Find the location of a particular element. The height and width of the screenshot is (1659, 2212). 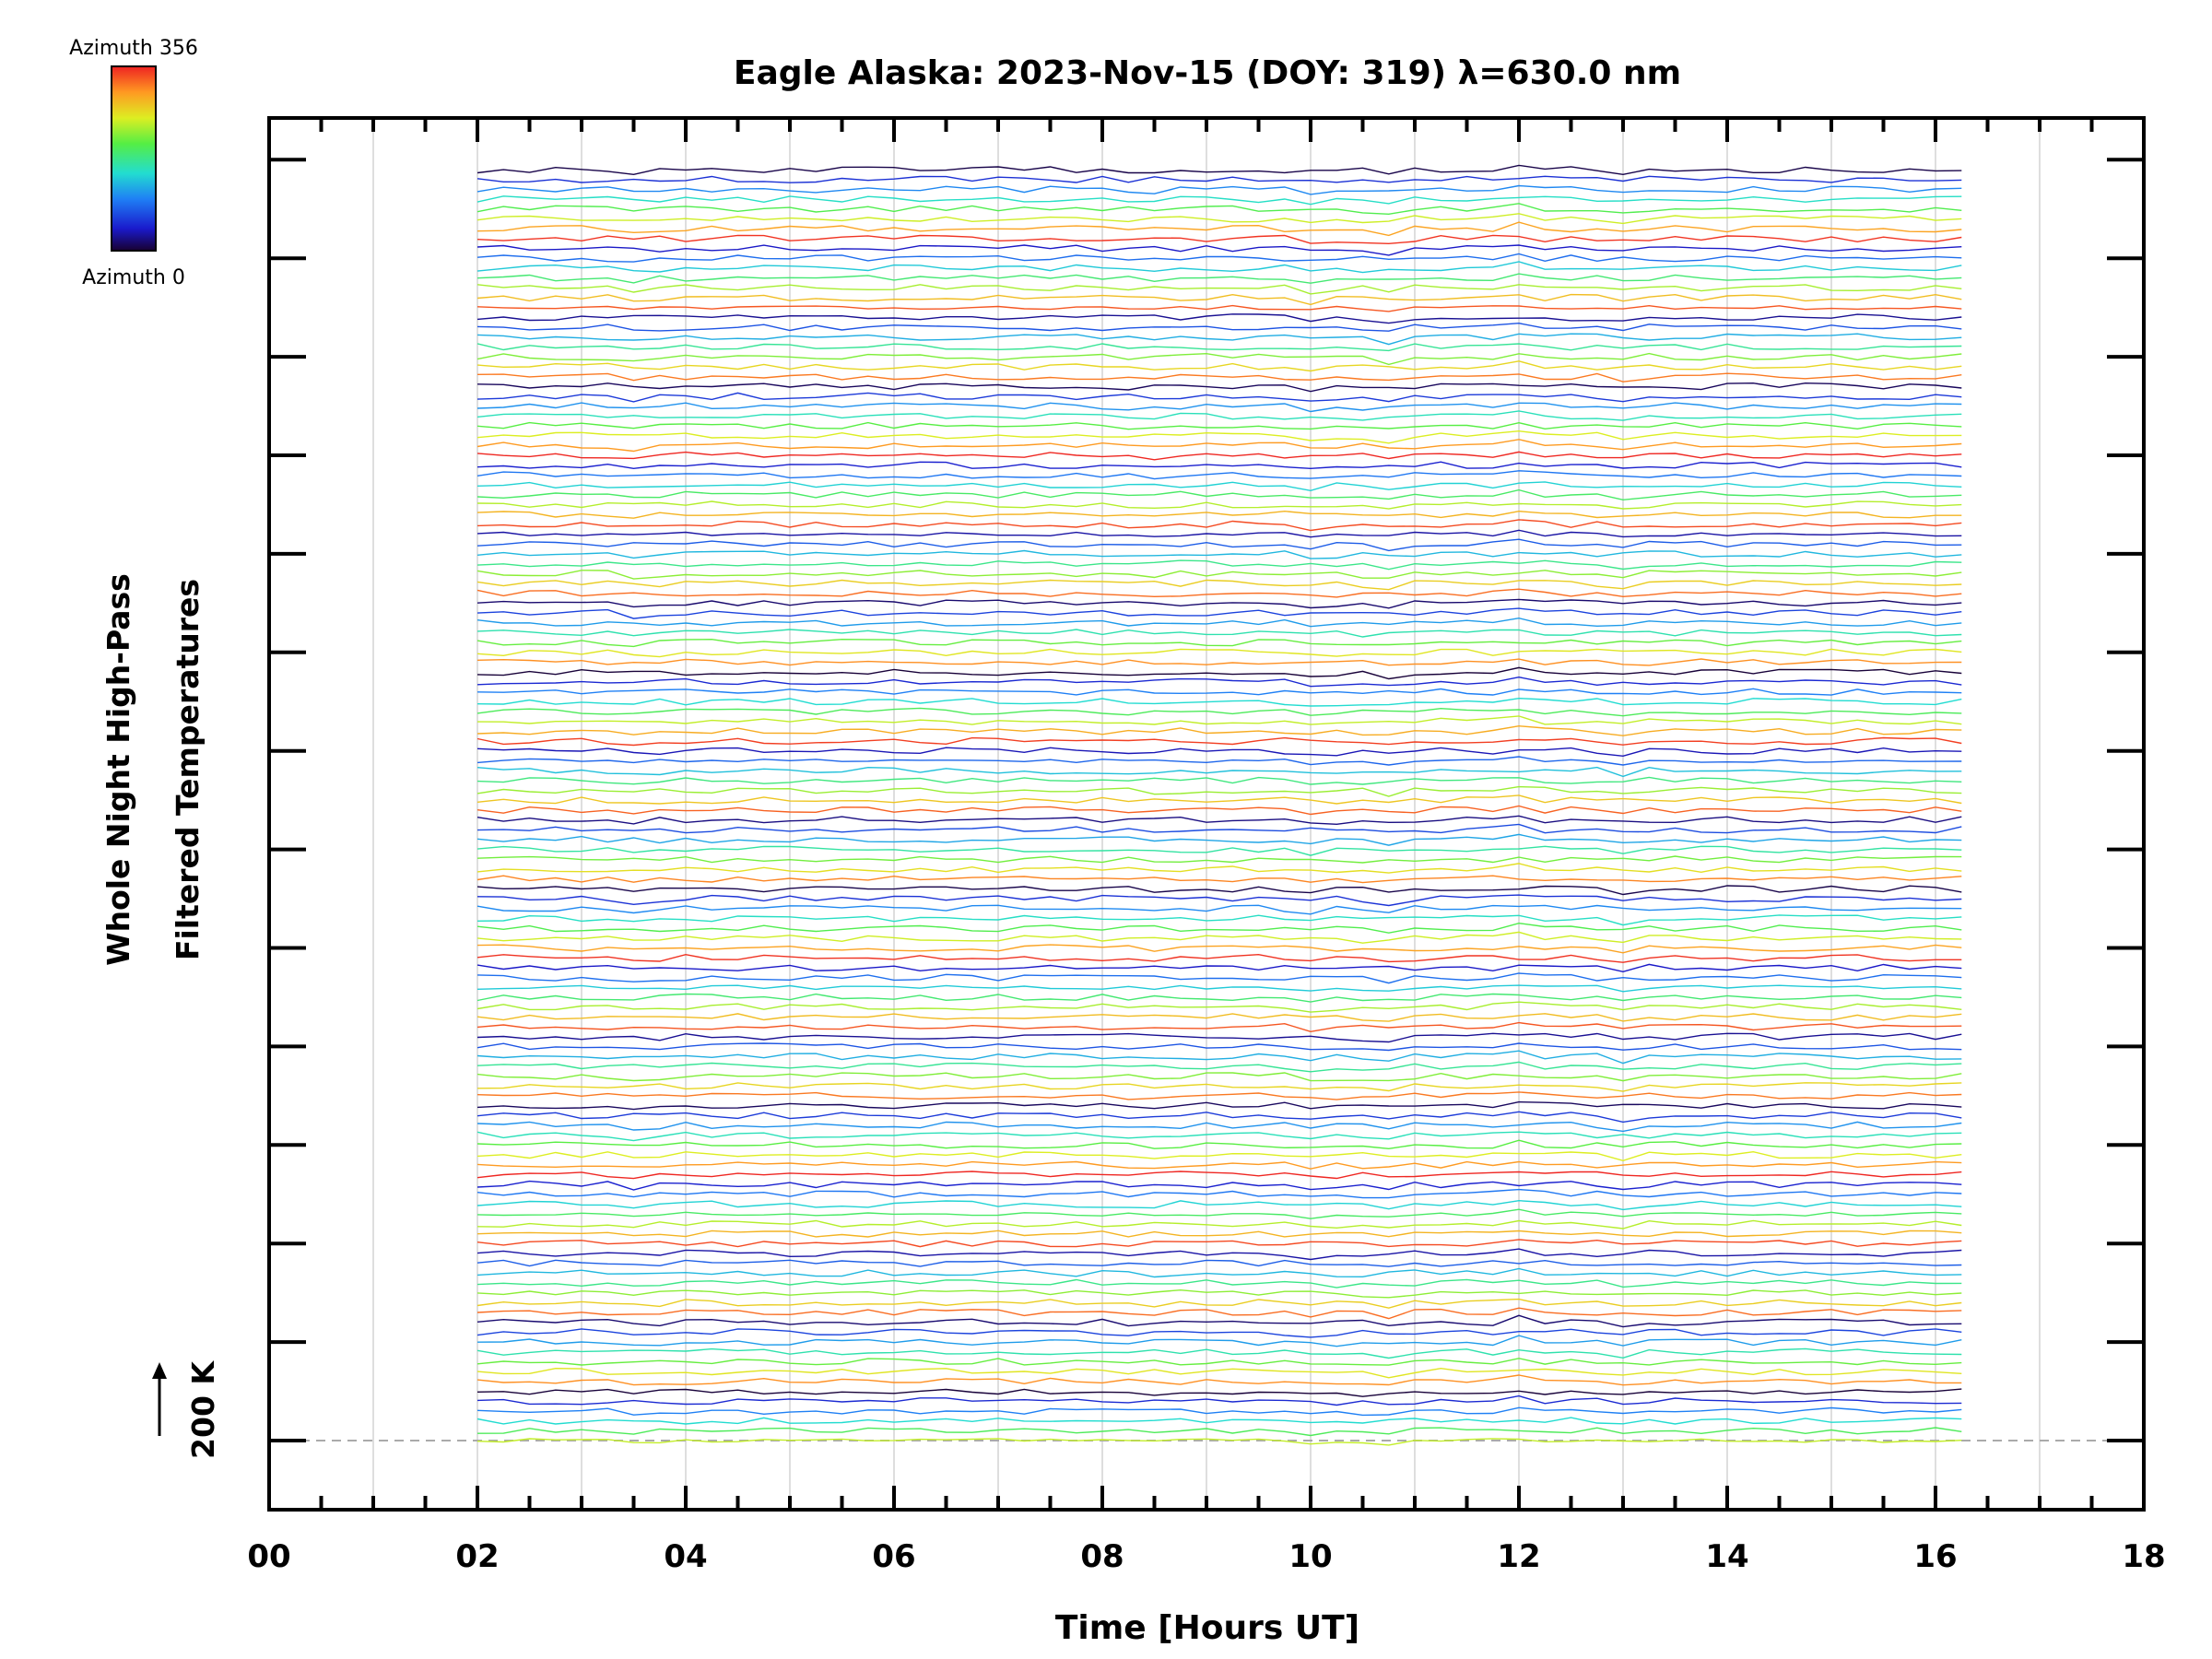

x-tick-label-1: 02 is located at coordinates (477, 1556).